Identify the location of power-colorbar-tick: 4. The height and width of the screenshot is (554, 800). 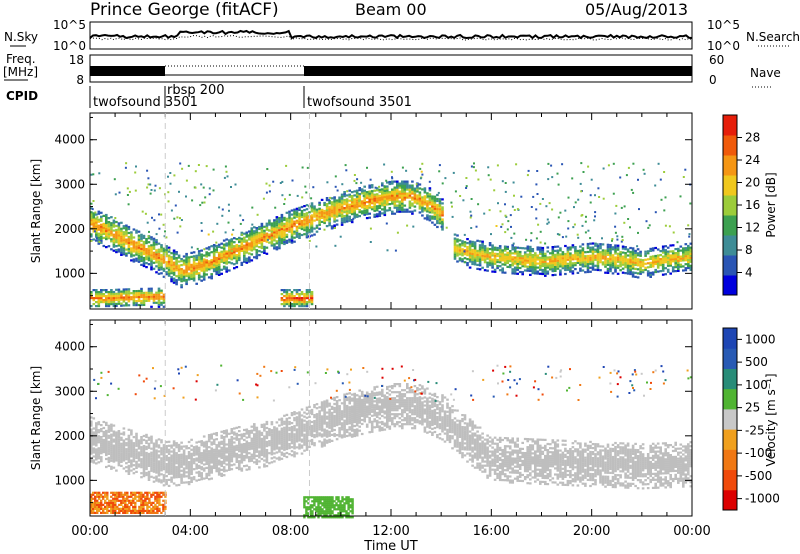
(749, 273).